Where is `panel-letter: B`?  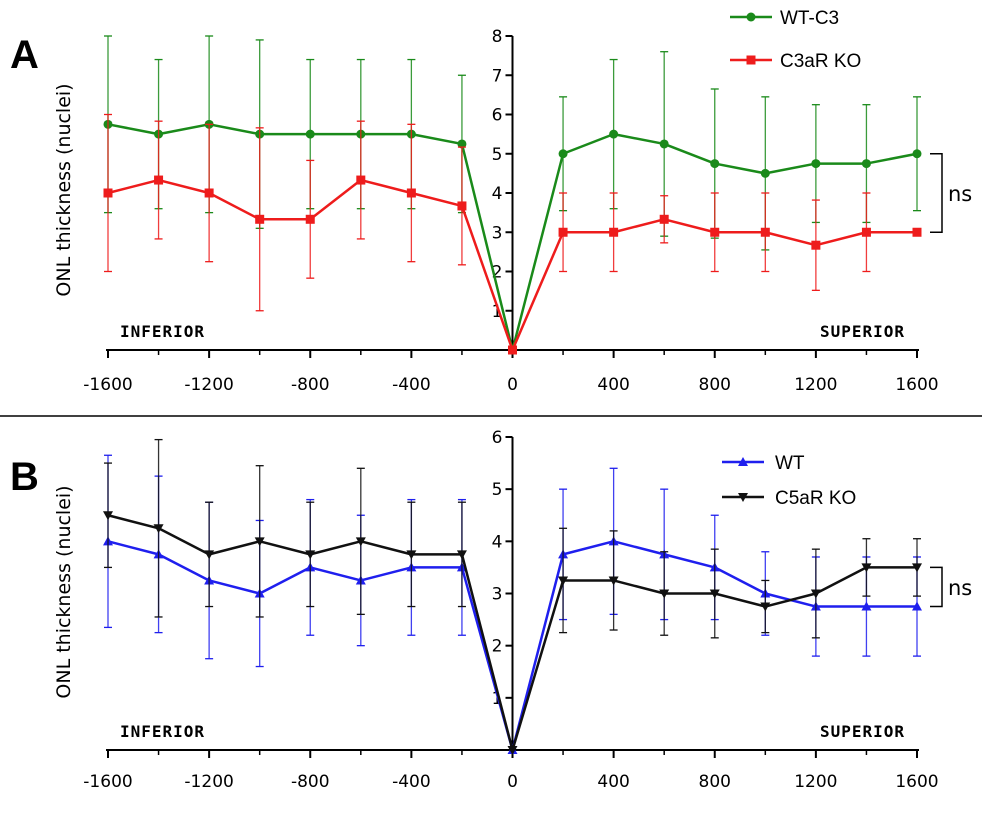
panel-letter: B is located at coordinates (24, 477).